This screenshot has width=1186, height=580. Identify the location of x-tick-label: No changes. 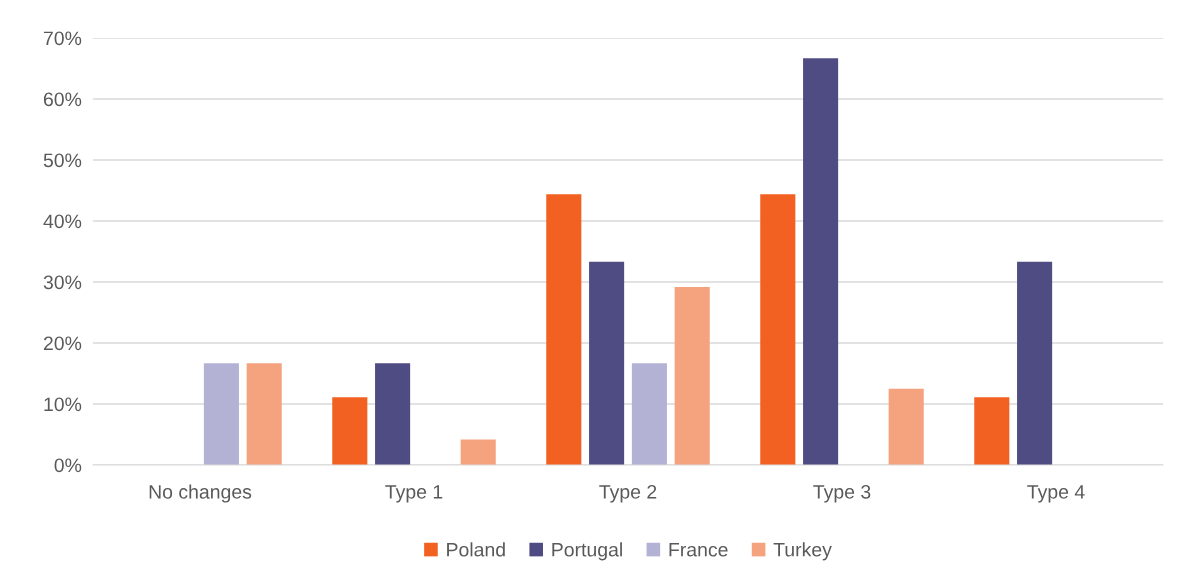
(200, 493).